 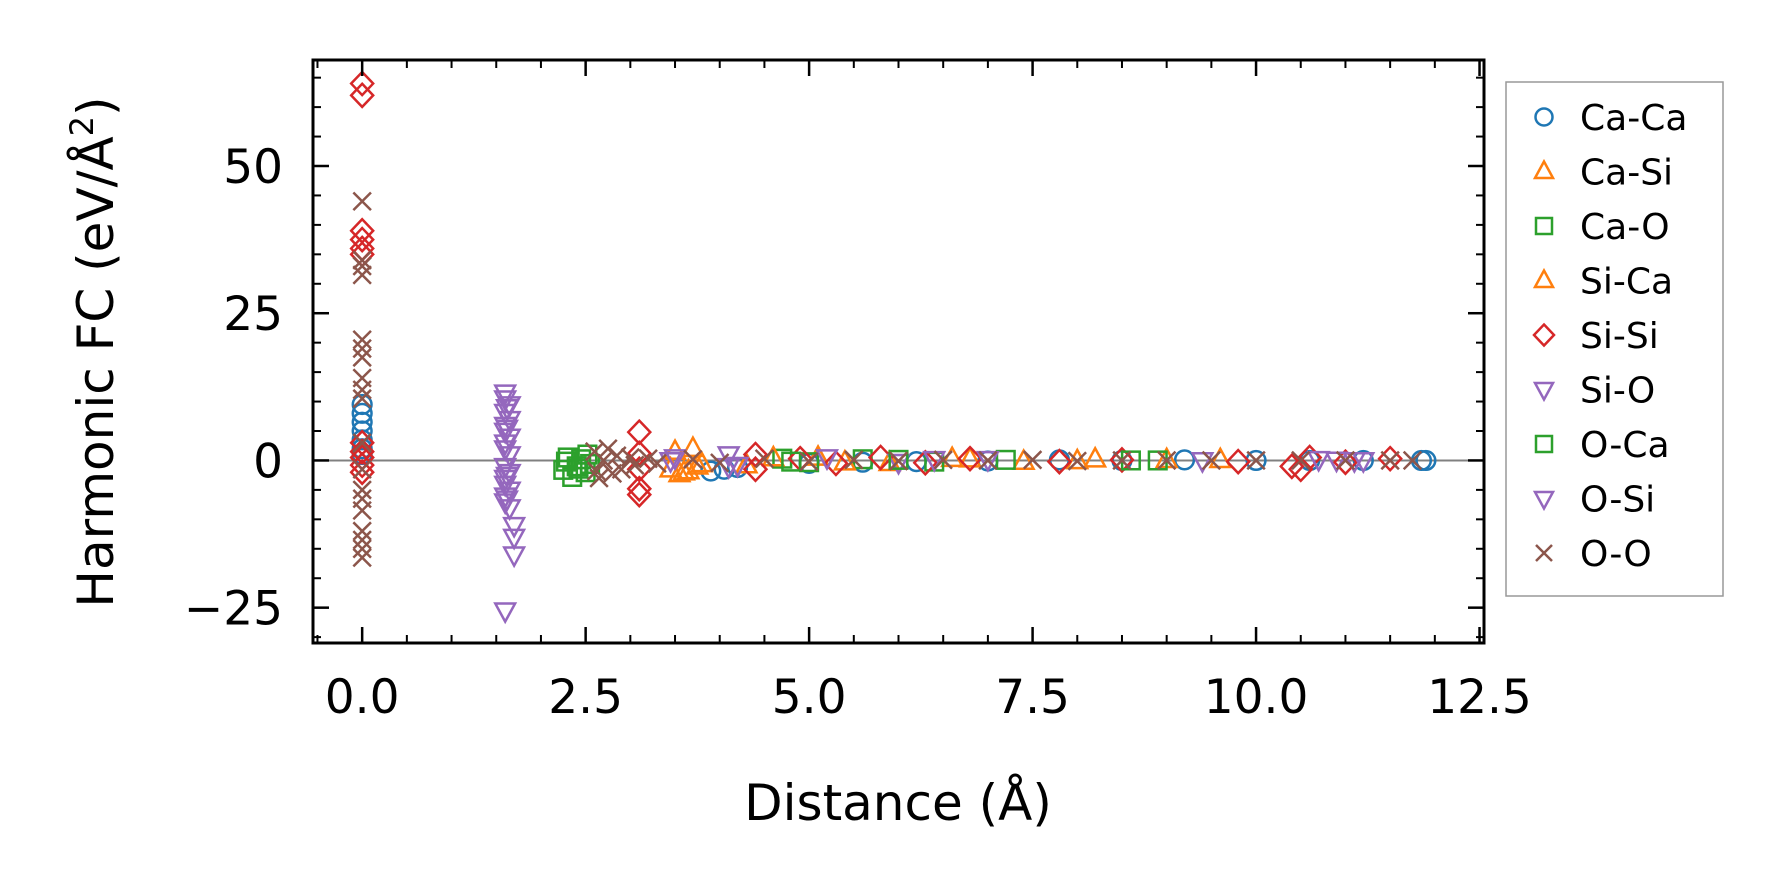 I want to click on x-axis-title: Distance (Å), so click(x=898, y=803).